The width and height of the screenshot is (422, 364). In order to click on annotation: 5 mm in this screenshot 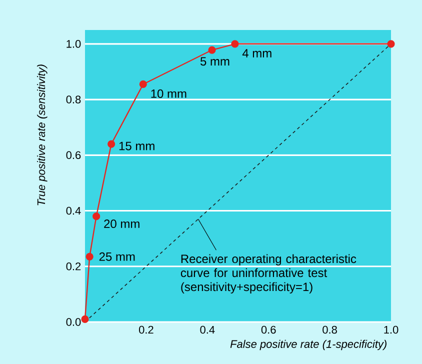, I will do `click(215, 61)`.